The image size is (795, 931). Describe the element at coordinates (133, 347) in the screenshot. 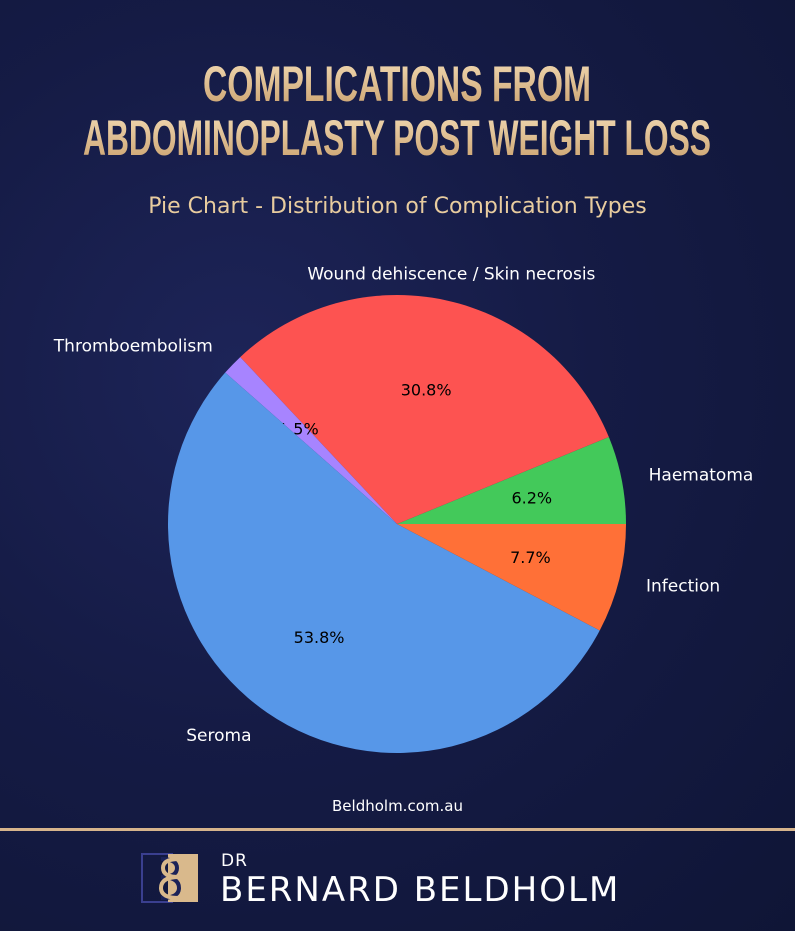

I see `slice-label: Thromboembolism` at that location.